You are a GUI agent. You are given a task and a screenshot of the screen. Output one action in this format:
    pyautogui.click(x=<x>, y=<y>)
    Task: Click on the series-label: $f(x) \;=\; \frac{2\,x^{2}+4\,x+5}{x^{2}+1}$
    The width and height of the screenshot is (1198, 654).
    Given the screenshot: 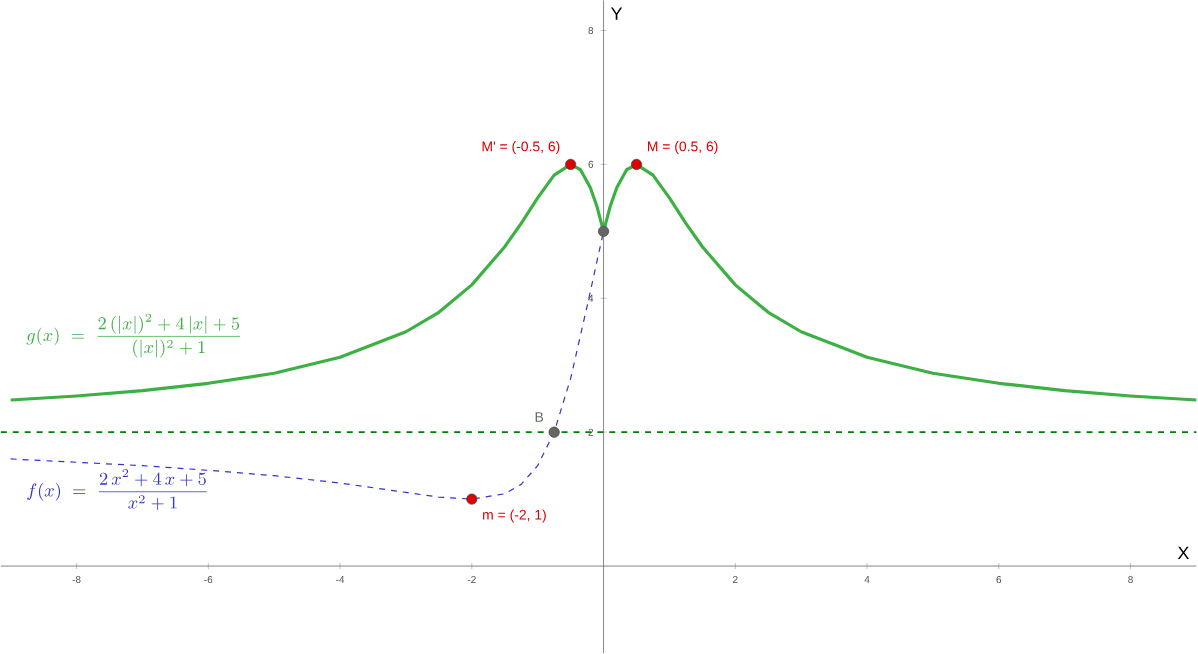 What is the action you would take?
    pyautogui.click(x=117, y=490)
    